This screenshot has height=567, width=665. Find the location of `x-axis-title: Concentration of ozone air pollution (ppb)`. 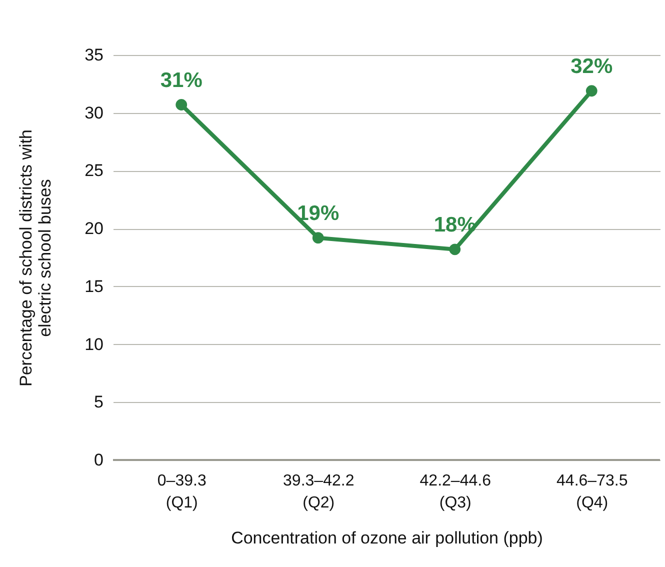

x-axis-title: Concentration of ozone air pollution (ppb) is located at coordinates (387, 538).